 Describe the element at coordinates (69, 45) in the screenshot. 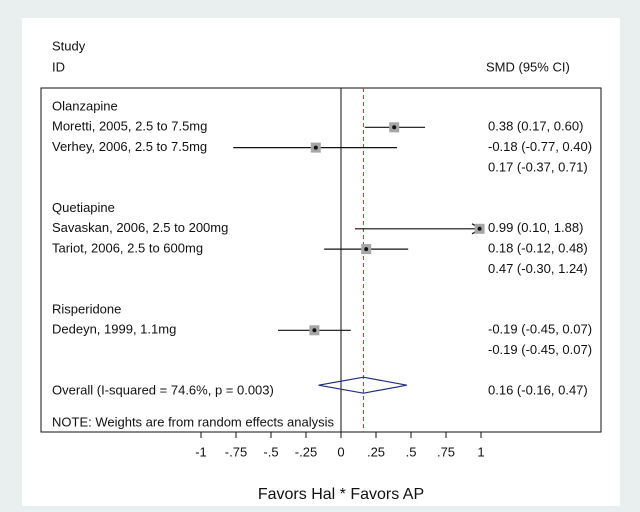

I see `header: Study` at that location.